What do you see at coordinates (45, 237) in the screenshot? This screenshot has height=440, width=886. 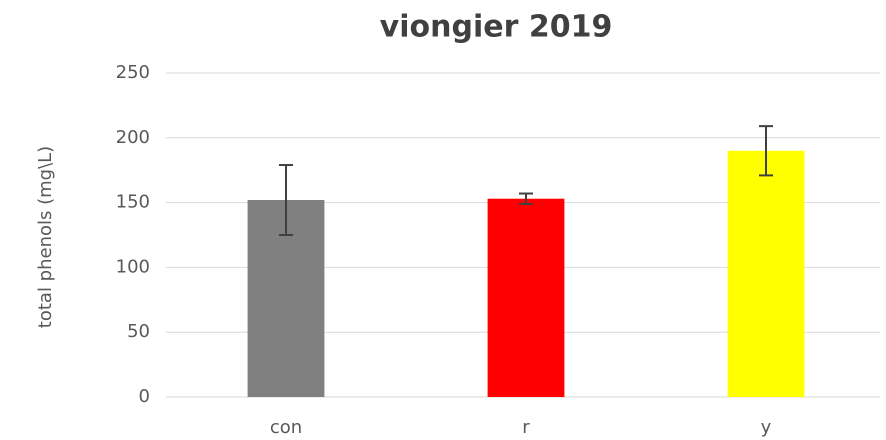 I see `y-axis-label: total phenols (mg\L)` at bounding box center [45, 237].